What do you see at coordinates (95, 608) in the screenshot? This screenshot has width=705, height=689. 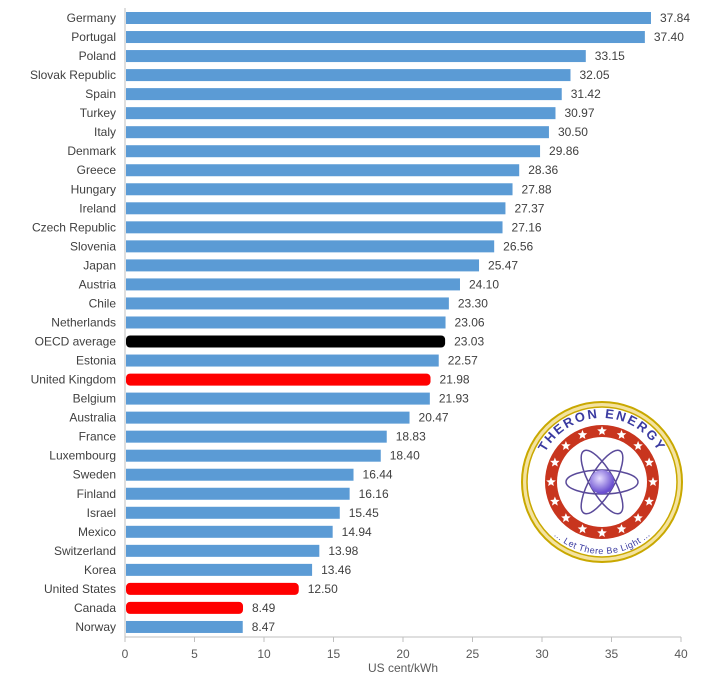 I see `category-label: Canada` at bounding box center [95, 608].